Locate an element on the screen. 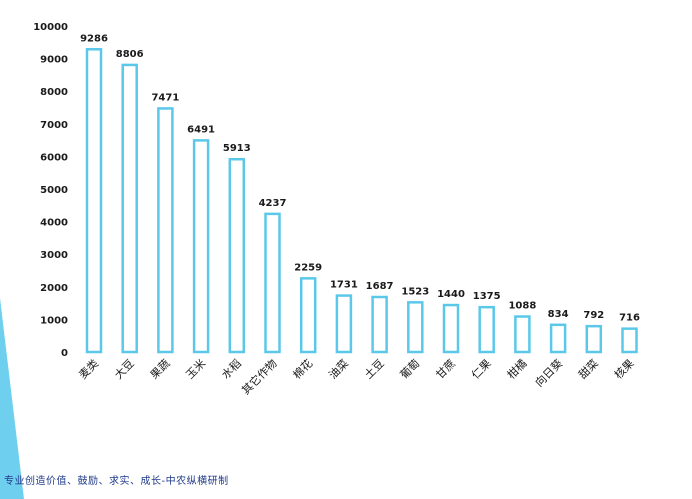 The width and height of the screenshot is (692, 499). y-tick-label: 1000 is located at coordinates (54, 320).